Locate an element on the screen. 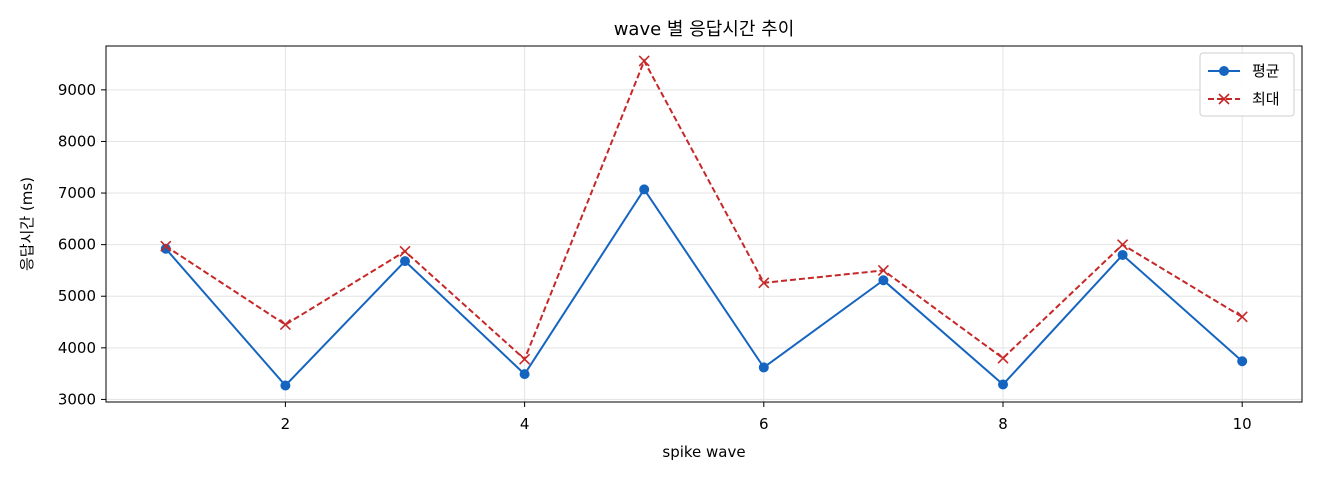 The image size is (1320, 480). y-tick-label: 5000 is located at coordinates (77, 296).